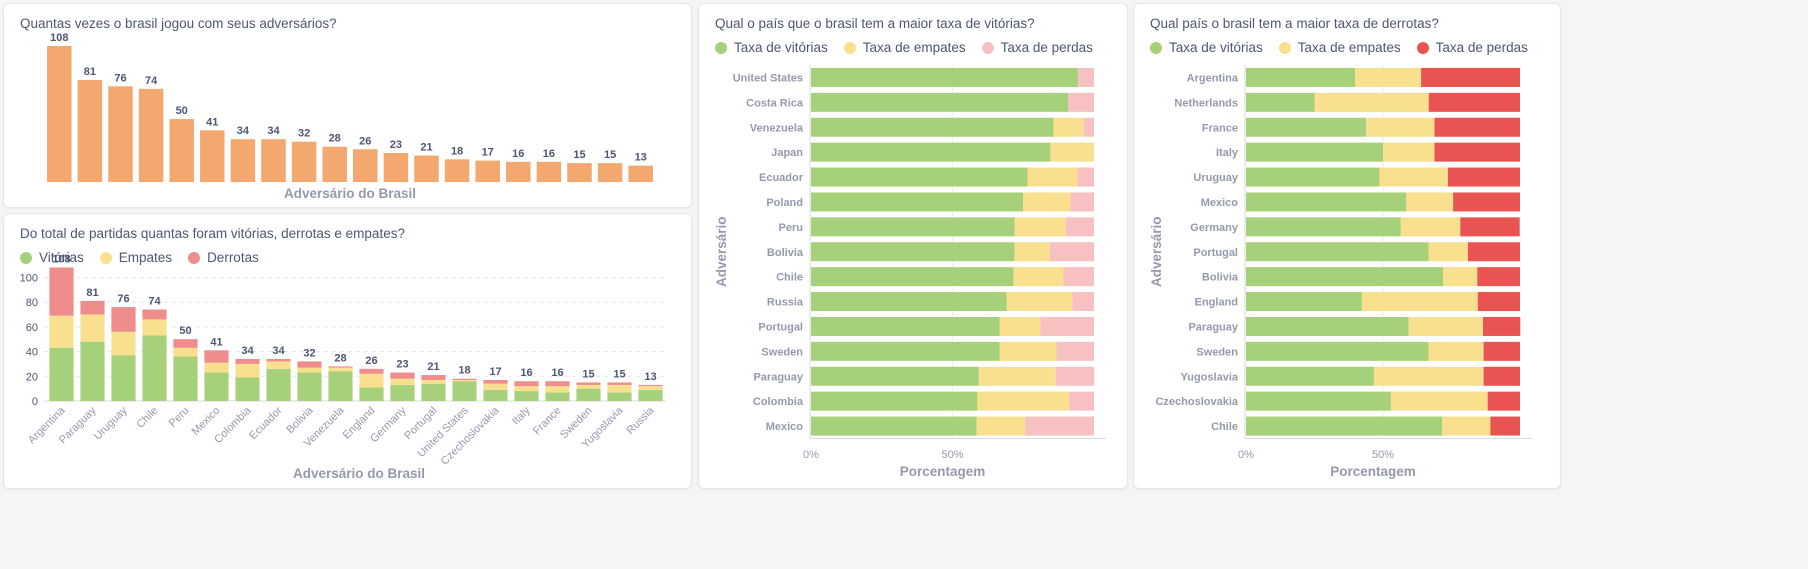 The width and height of the screenshot is (1808, 569). I want to click on y-tick-label: Argentina, so click(1213, 78).